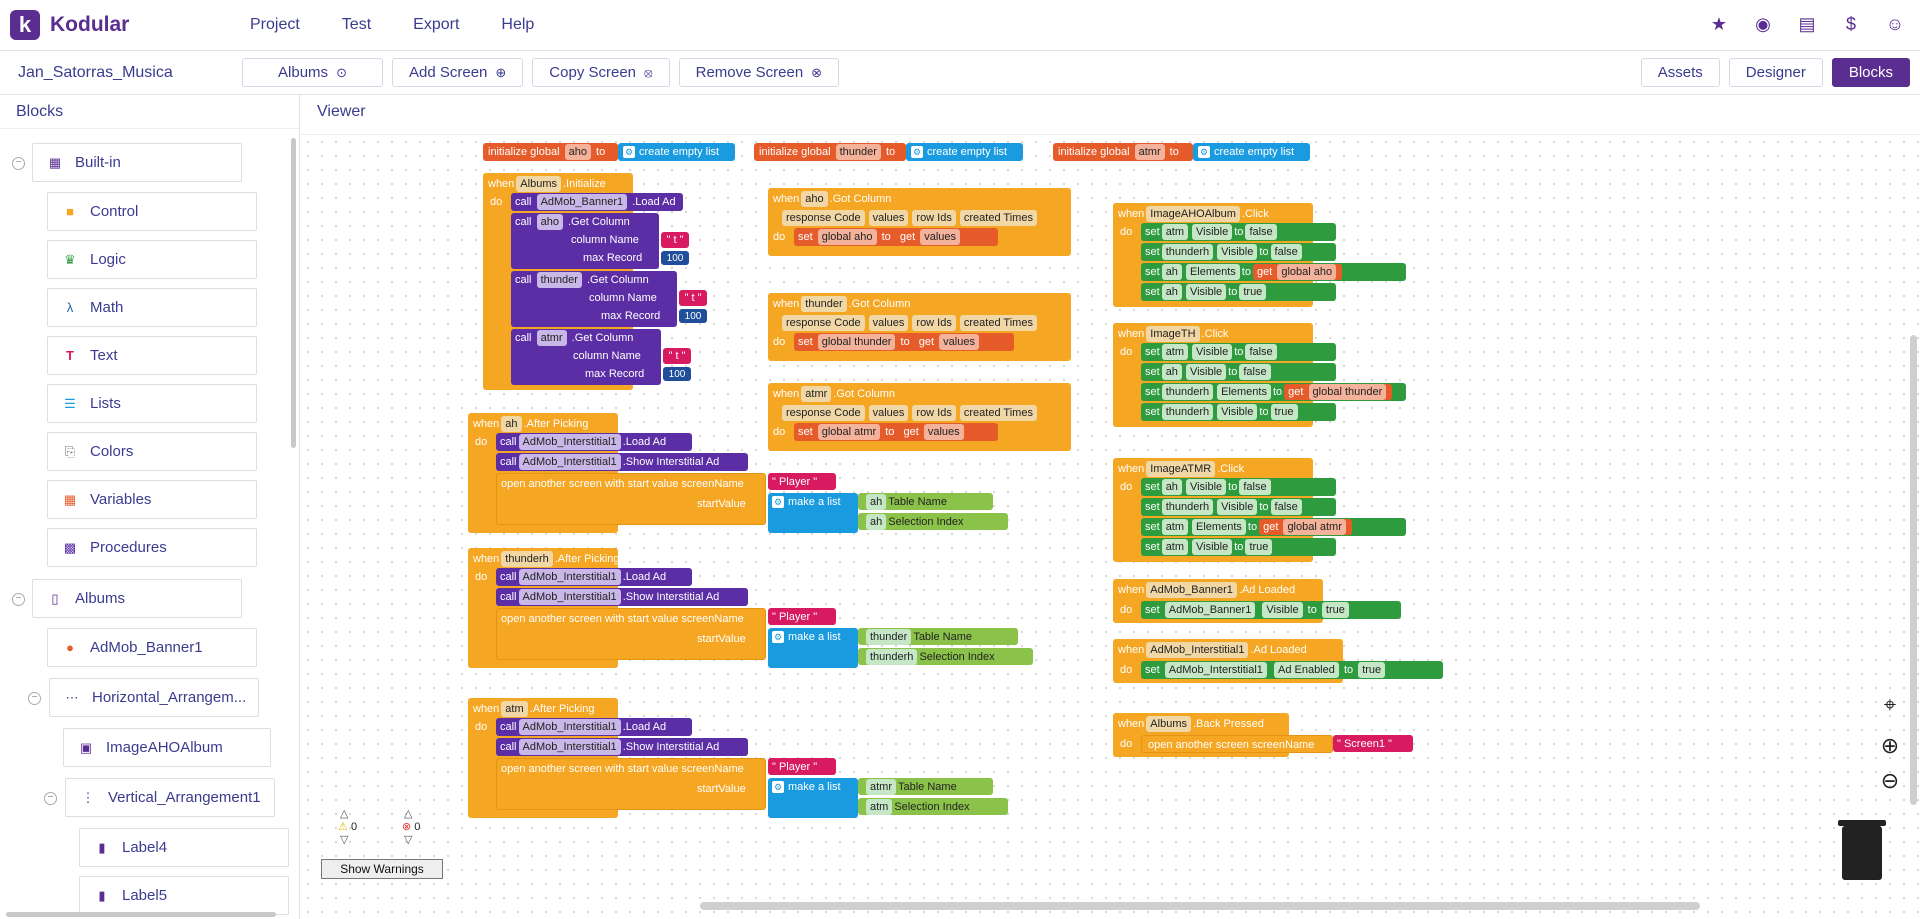 Image resolution: width=1920 pixels, height=919 pixels. What do you see at coordinates (1775, 72) in the screenshot?
I see `designer-button: Designer` at bounding box center [1775, 72].